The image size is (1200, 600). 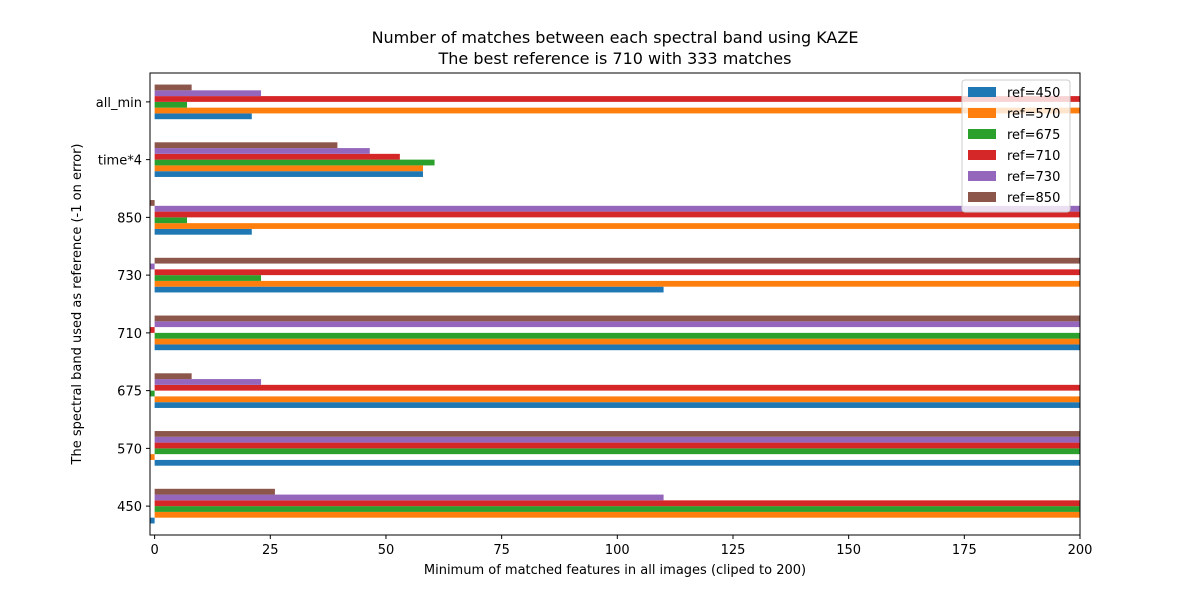 What do you see at coordinates (617, 434) in the screenshot?
I see `bar-ref=850-570` at bounding box center [617, 434].